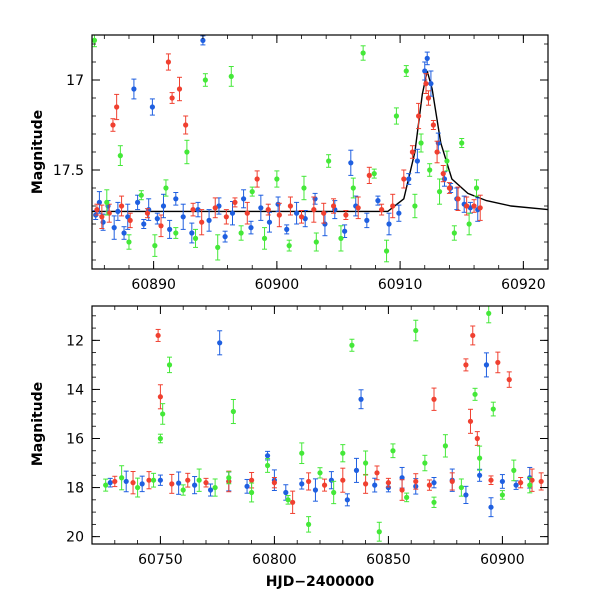 This screenshot has height=604, width=600. I want to click on top-x-tick-label: 60900, so click(277, 285).